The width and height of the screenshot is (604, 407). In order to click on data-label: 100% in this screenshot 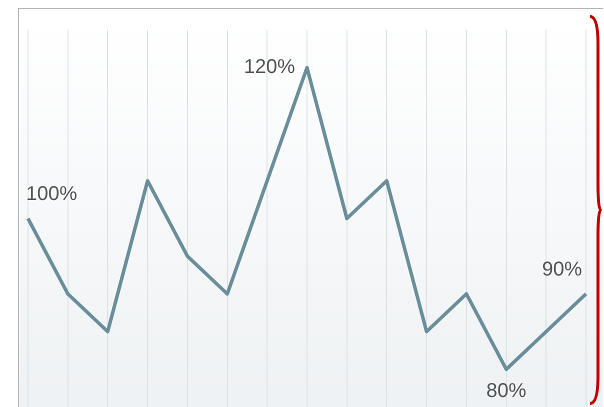, I will do `click(52, 194)`.